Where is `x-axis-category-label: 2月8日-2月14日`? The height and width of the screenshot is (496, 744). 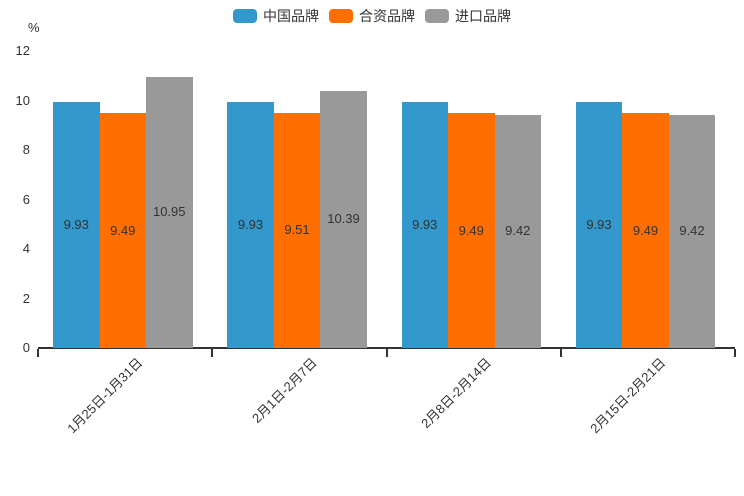 x-axis-category-label: 2月8日-2月14日 is located at coordinates (456, 393).